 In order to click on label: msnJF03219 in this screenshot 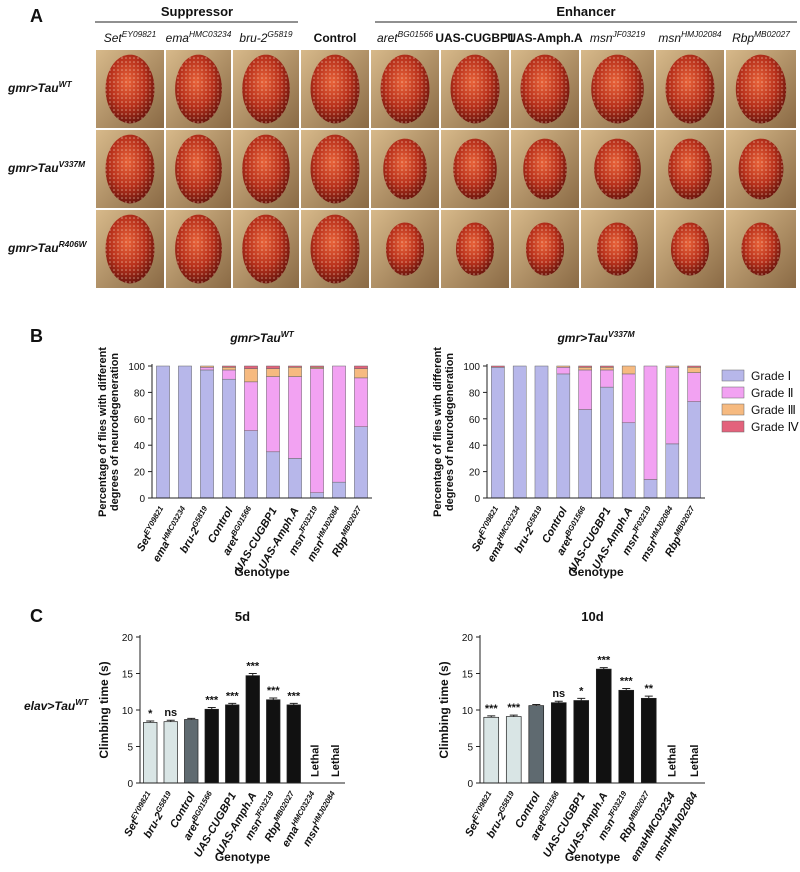, I will do `click(618, 37)`.